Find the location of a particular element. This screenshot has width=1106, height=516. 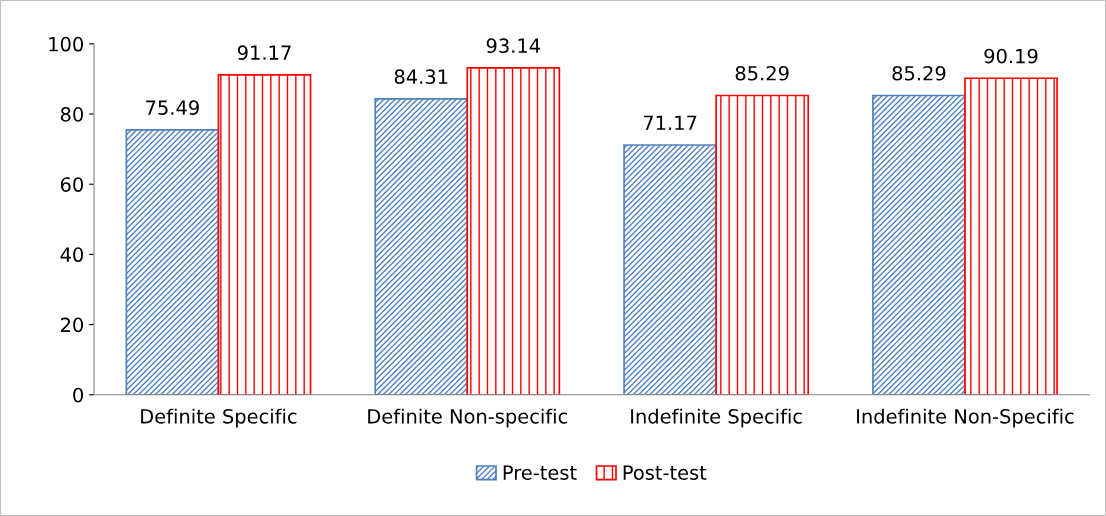

x-tick-label: Indefinite Non-Specific is located at coordinates (965, 418).